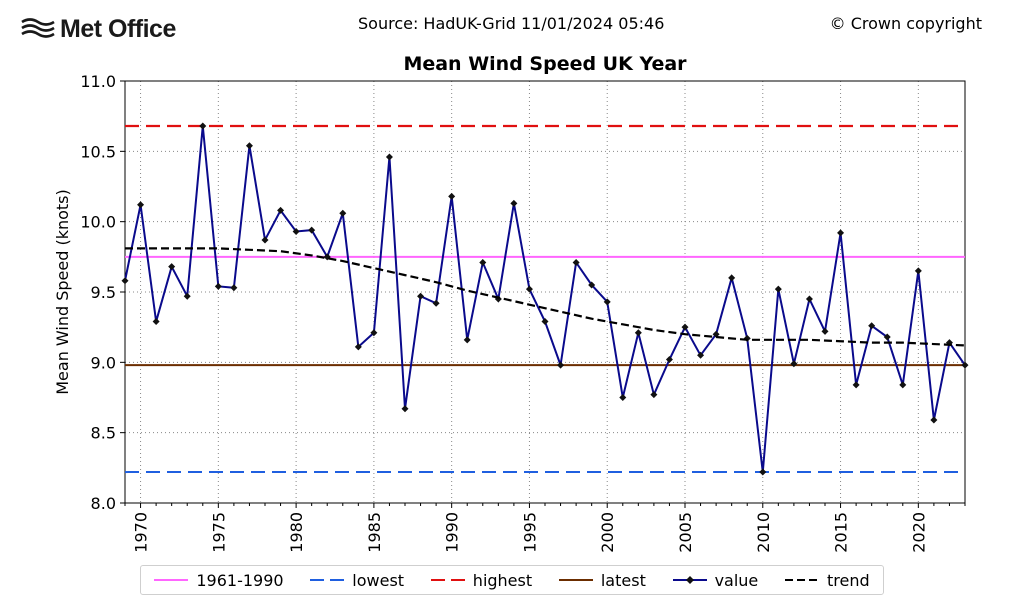 The image size is (1024, 614). Describe the element at coordinates (689, 580) in the screenshot. I see `legend-swatch-value` at that location.